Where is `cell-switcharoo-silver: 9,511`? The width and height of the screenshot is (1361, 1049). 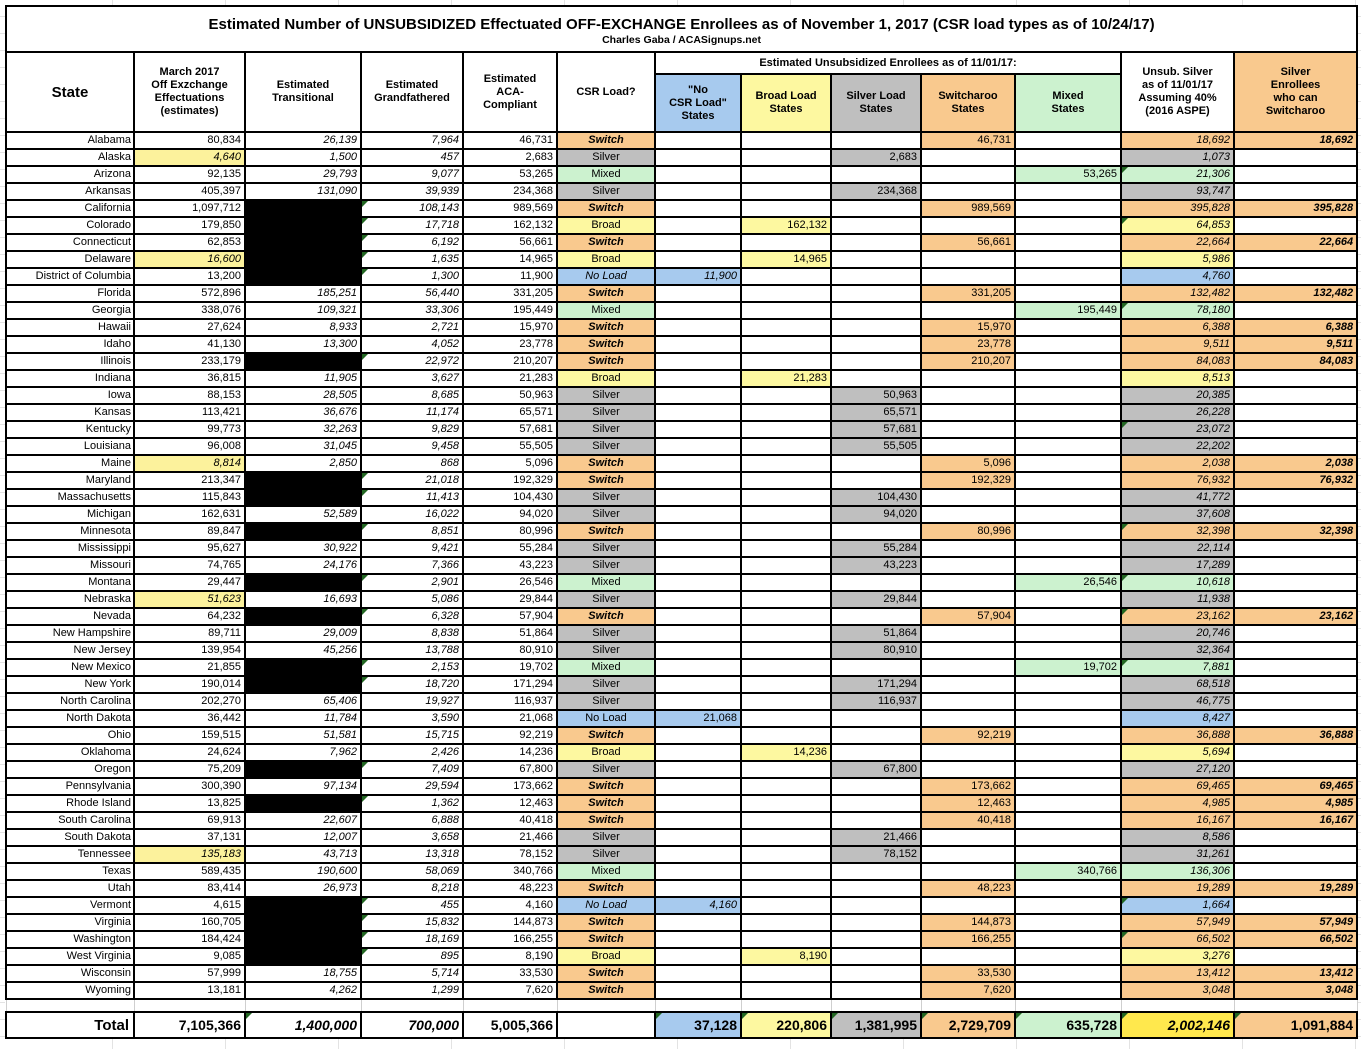
cell-switcharoo-silver: 9,511 is located at coordinates (1295, 344).